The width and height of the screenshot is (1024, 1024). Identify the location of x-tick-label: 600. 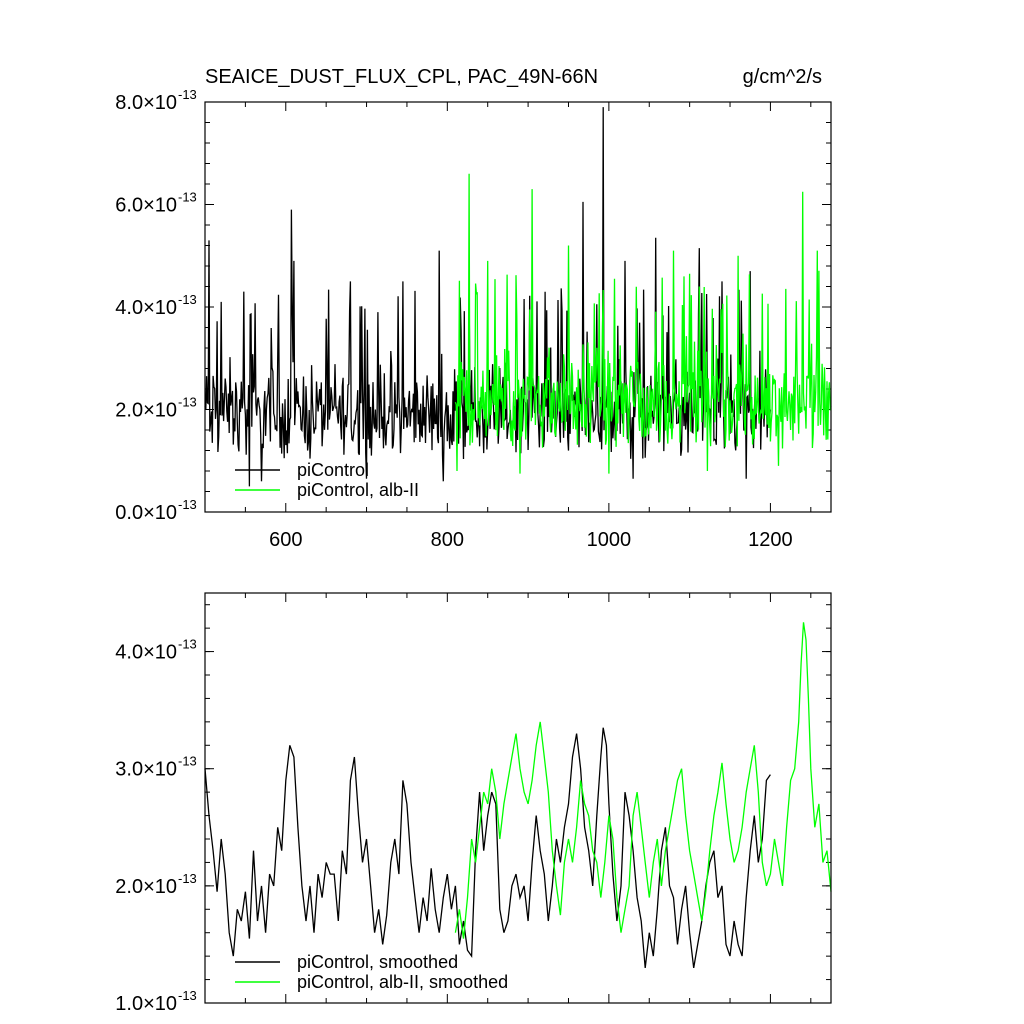
(285, 540).